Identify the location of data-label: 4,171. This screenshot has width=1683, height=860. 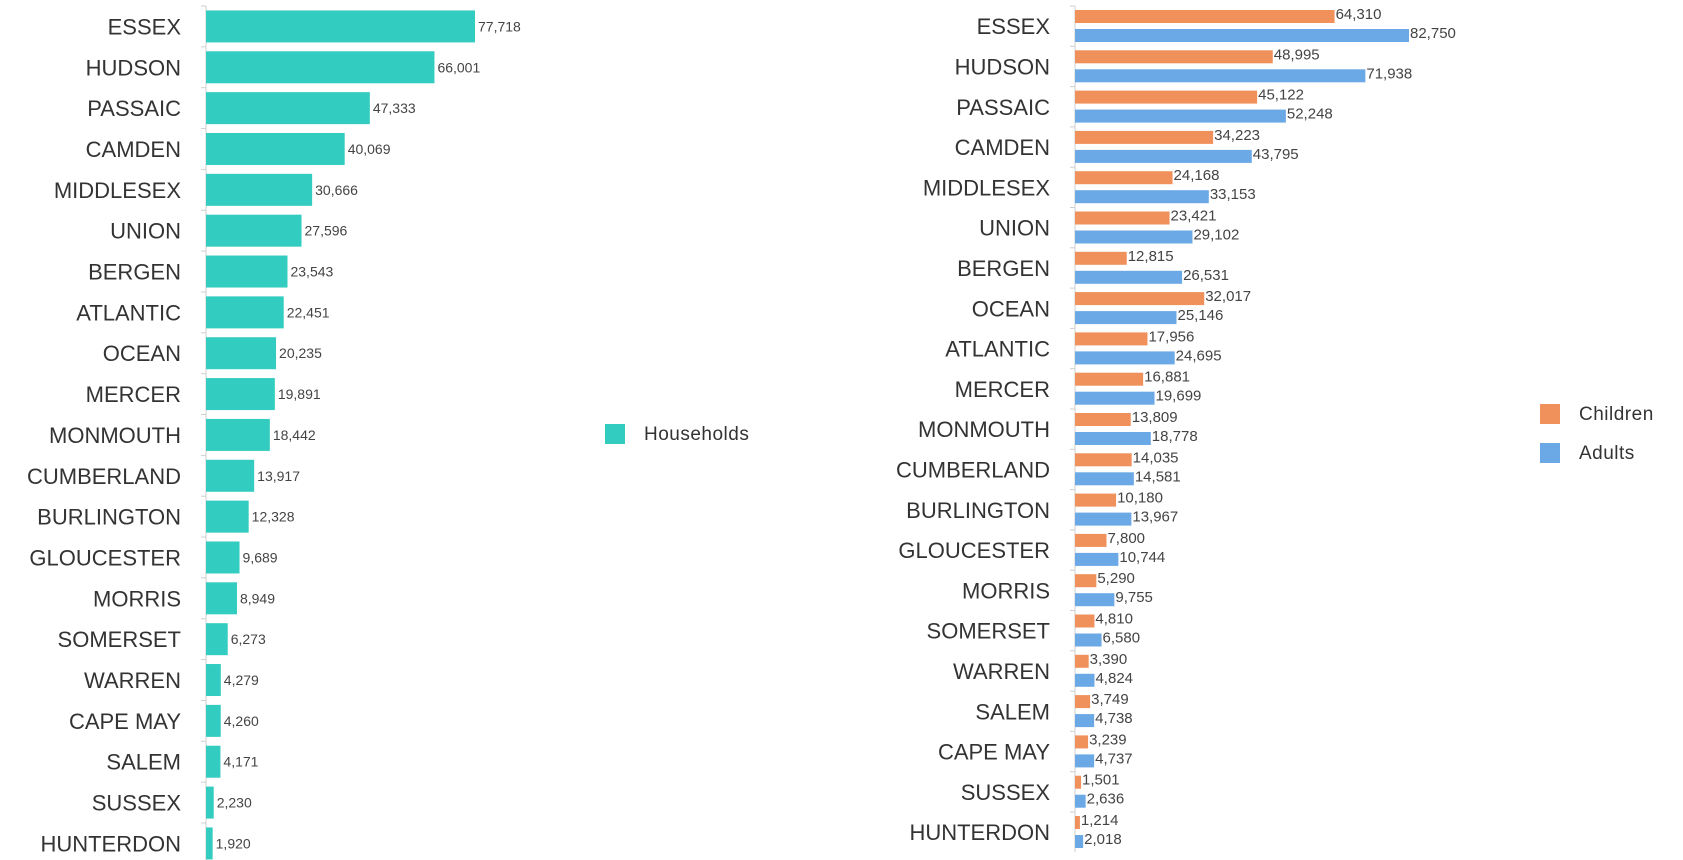
(240, 762).